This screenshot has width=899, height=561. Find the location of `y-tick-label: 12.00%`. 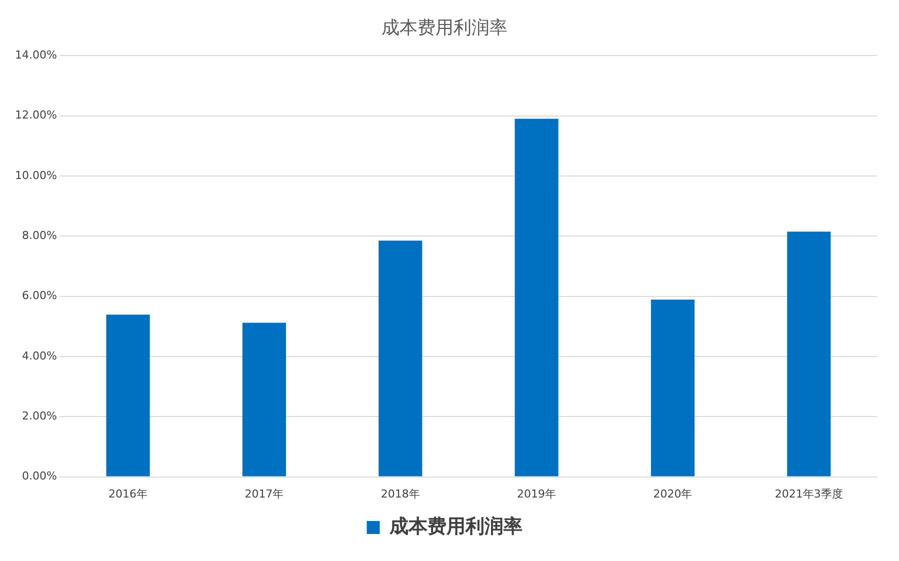

y-tick-label: 12.00% is located at coordinates (35, 115).